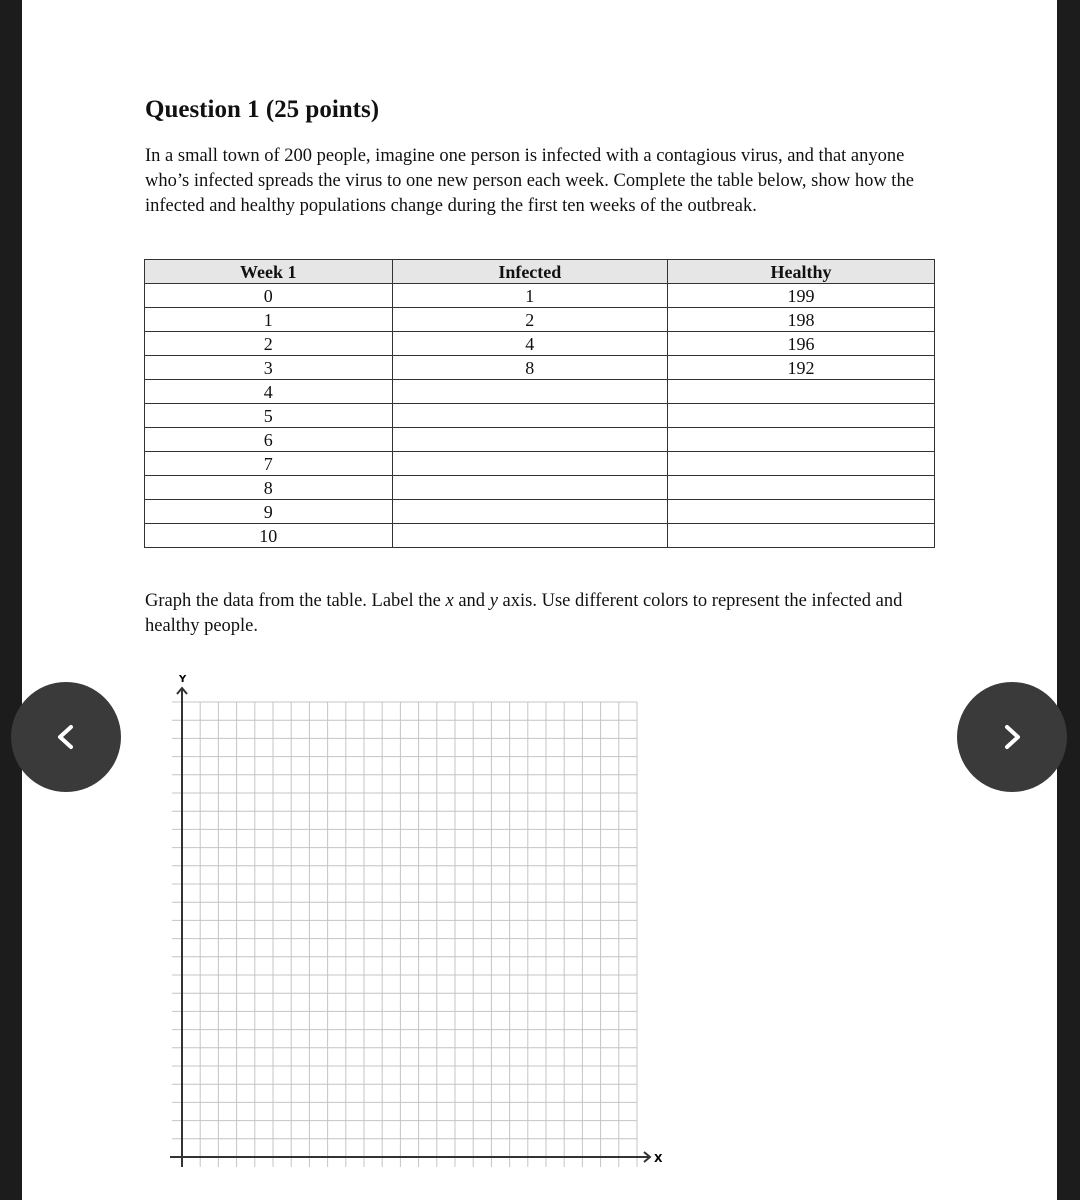 This screenshot has height=1200, width=1080. What do you see at coordinates (530, 295) in the screenshot?
I see `cell-infected: 1` at bounding box center [530, 295].